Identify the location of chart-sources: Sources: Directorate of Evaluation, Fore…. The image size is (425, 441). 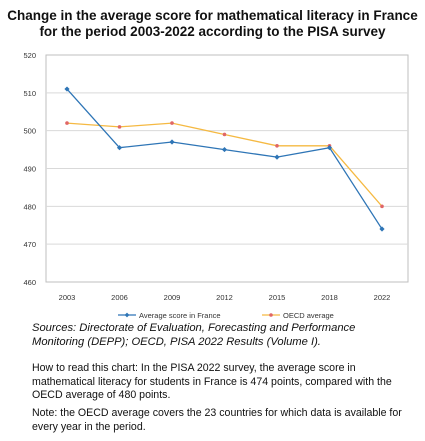
(194, 335).